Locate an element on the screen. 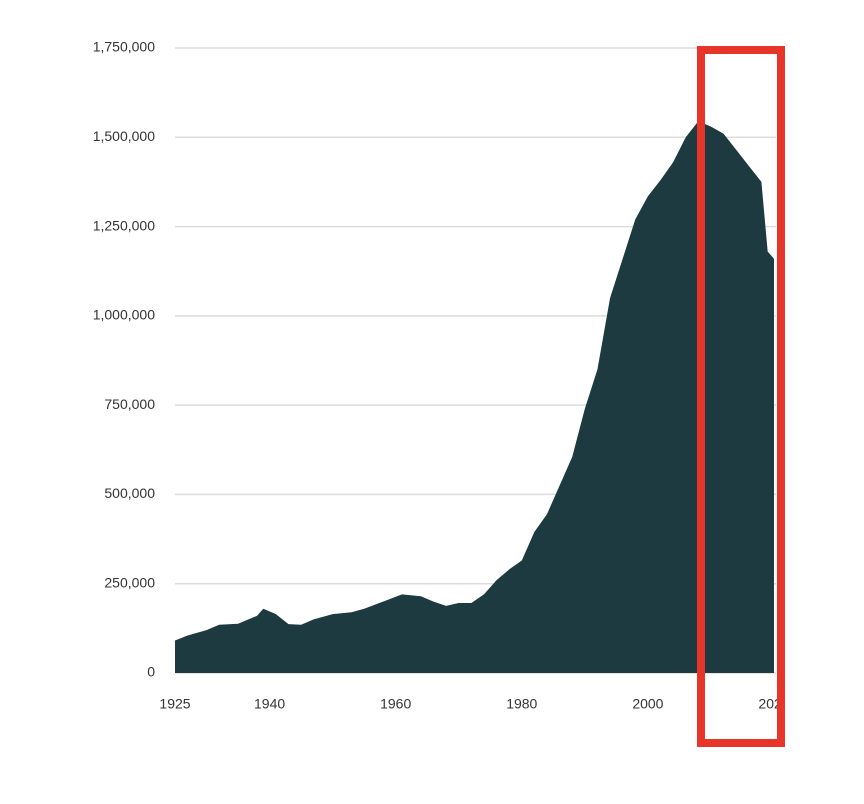 The width and height of the screenshot is (864, 804). x-tick-label: 1980 is located at coordinates (521, 704).